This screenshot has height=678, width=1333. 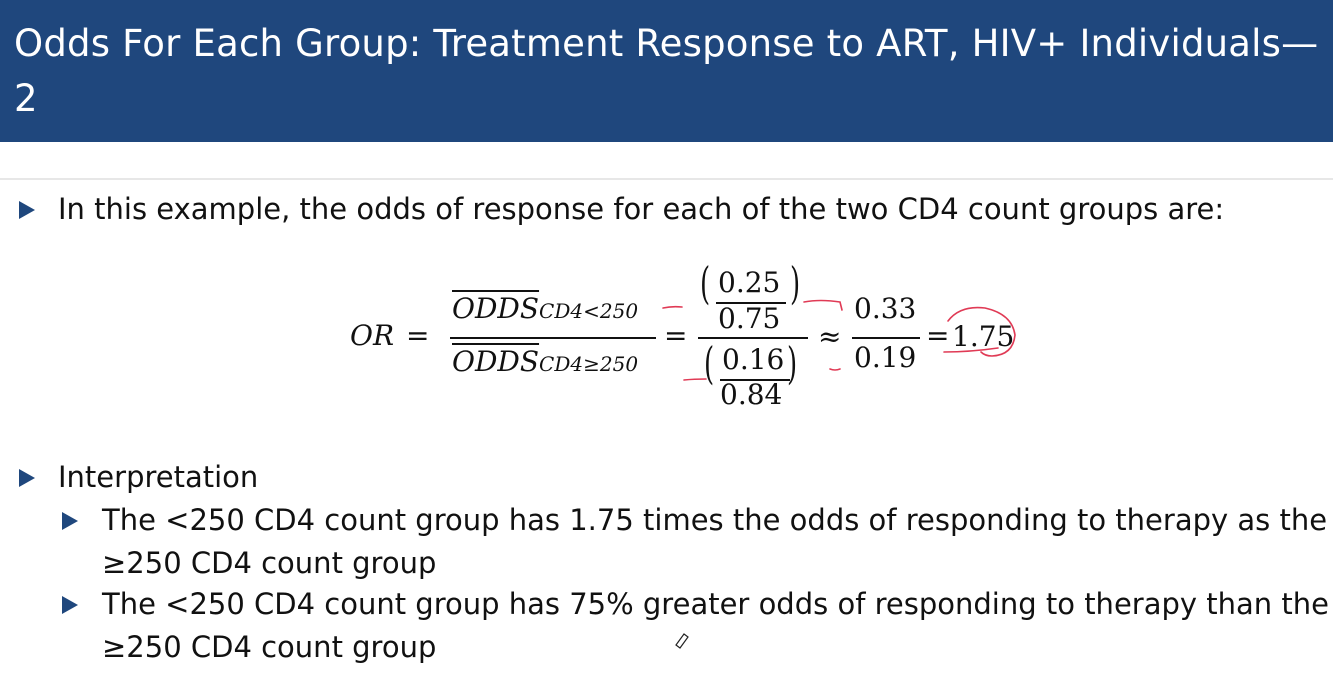 What do you see at coordinates (682, 641) in the screenshot?
I see `pen-cursor-icon` at bounding box center [682, 641].